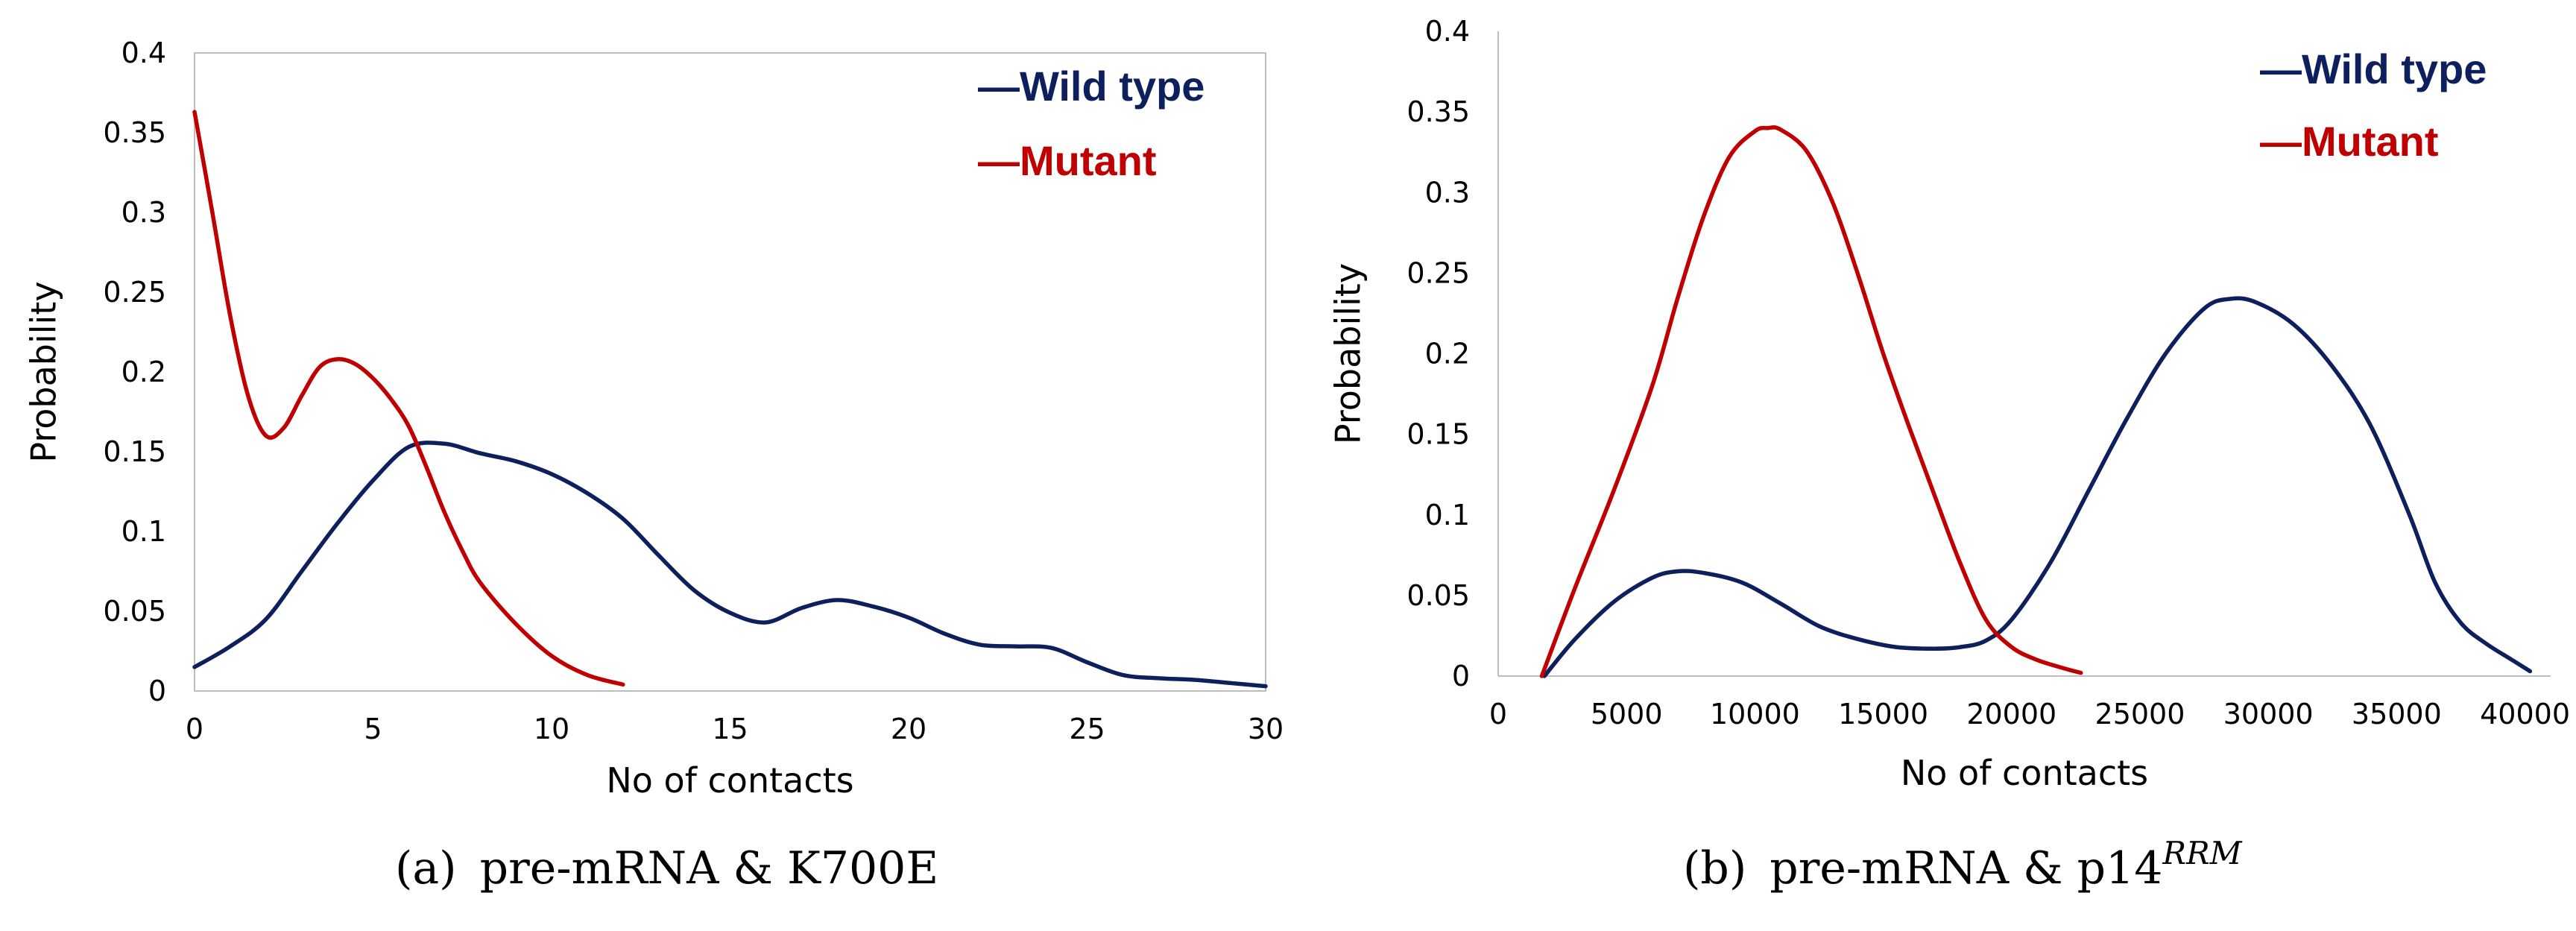 Image resolution: width=2576 pixels, height=931 pixels. Describe the element at coordinates (551, 729) in the screenshot. I see `x-tick-label: 10` at that location.